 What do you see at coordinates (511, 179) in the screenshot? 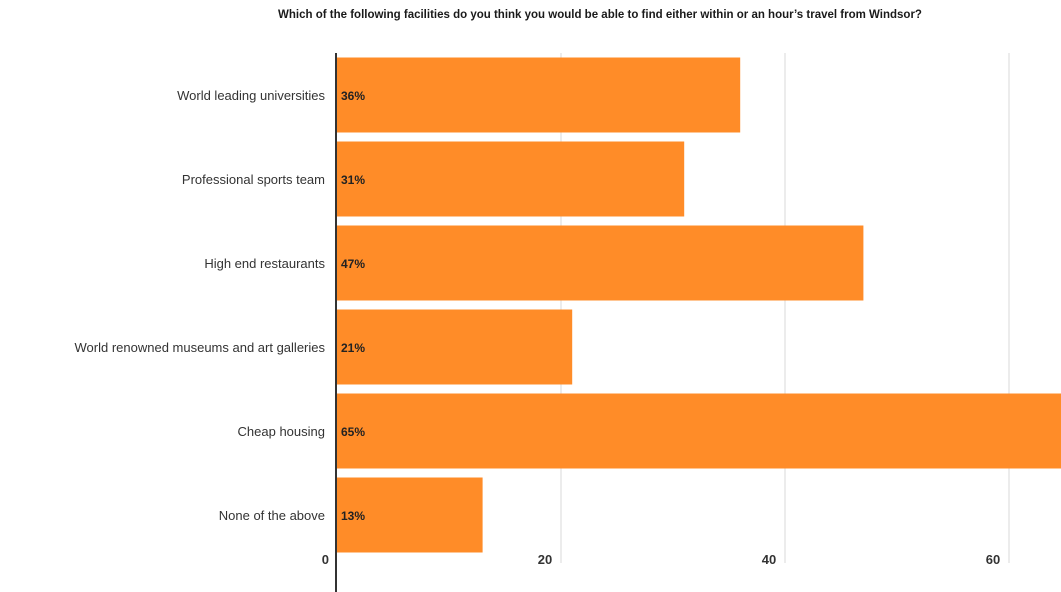
I see `bar-professional-sports-team` at bounding box center [511, 179].